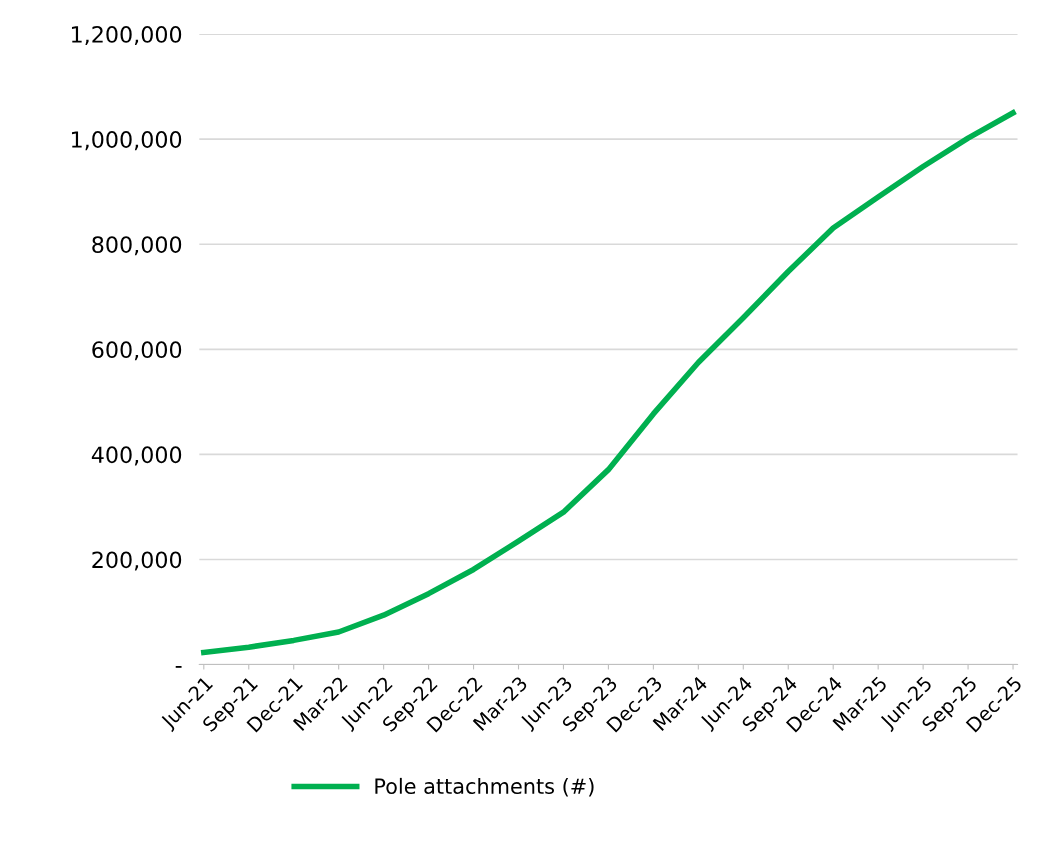 The height and width of the screenshot is (852, 1049). What do you see at coordinates (178, 667) in the screenshot?
I see `y-tick-label: -` at bounding box center [178, 667].